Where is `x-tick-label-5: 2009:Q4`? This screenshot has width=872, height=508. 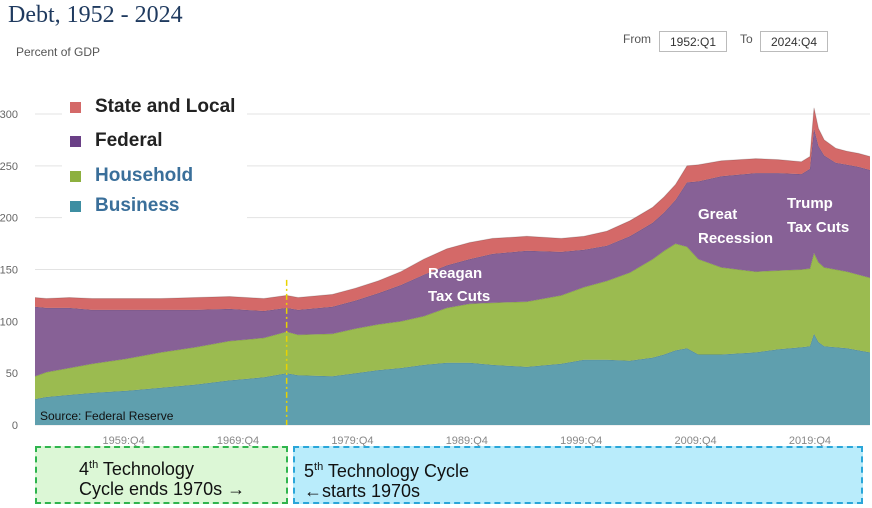
x-tick-label-5: 2009:Q4 is located at coordinates (695, 441).